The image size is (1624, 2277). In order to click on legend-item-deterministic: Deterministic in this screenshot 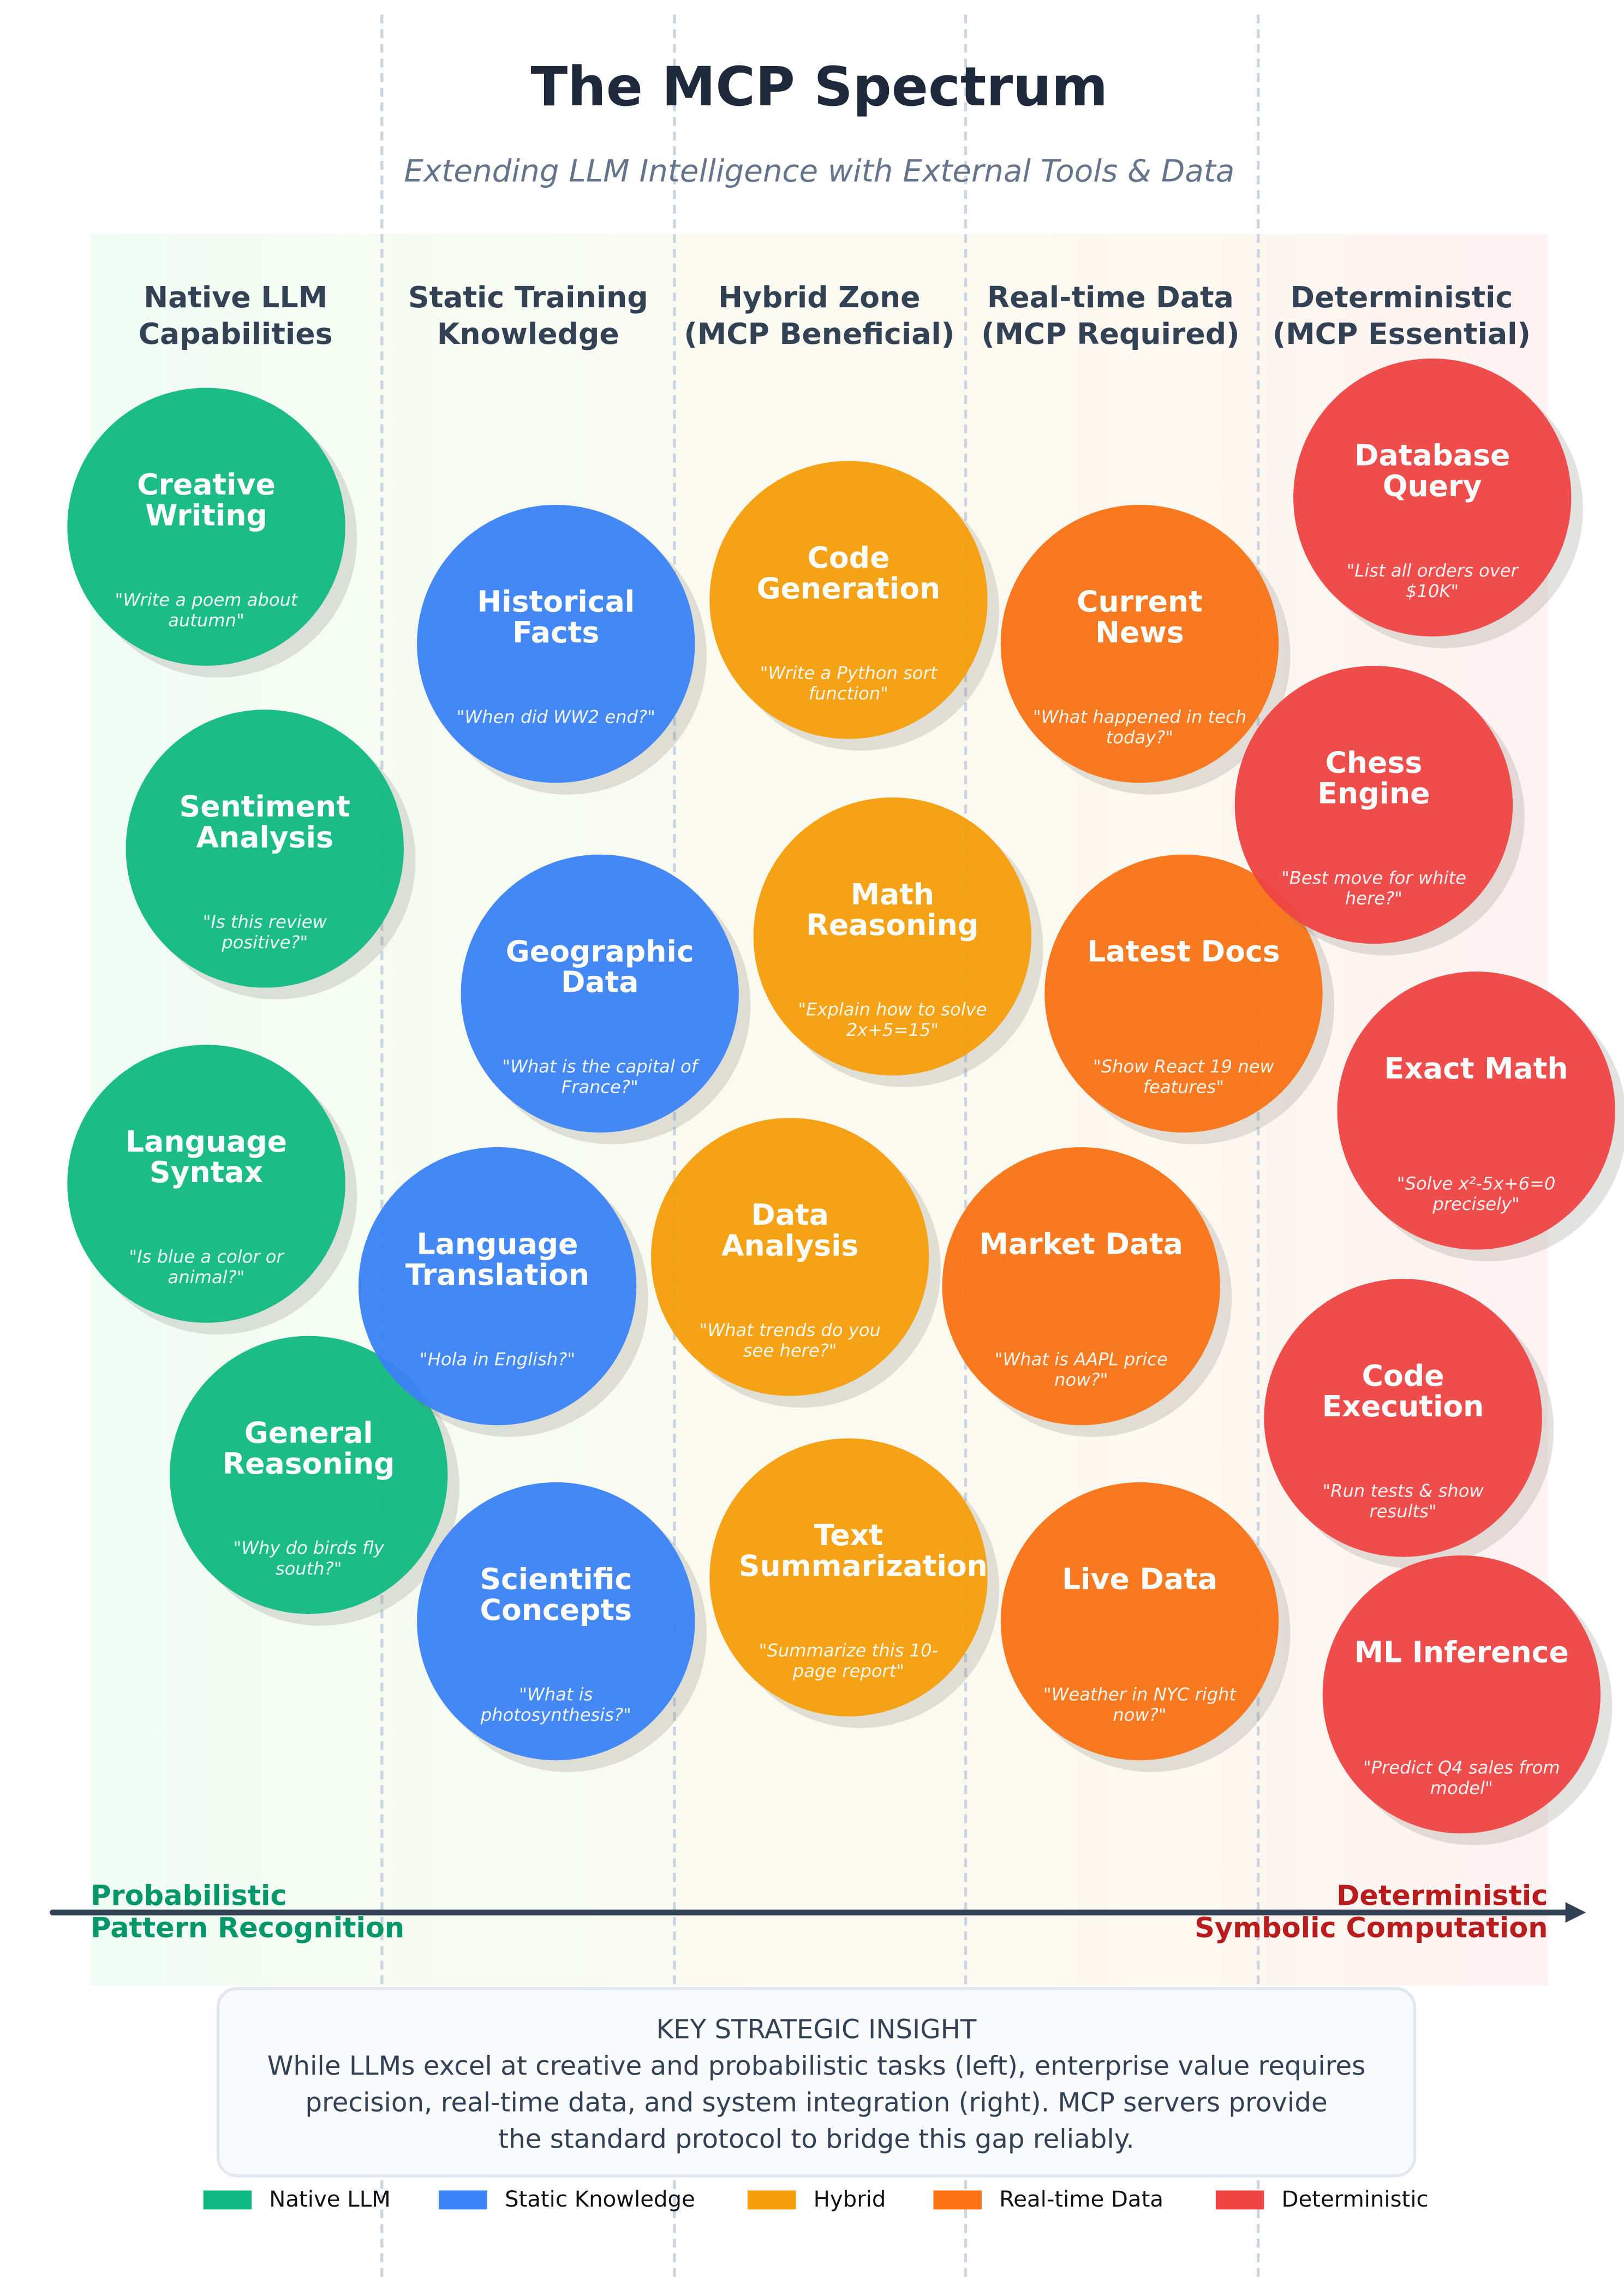, I will do `click(1322, 2199)`.